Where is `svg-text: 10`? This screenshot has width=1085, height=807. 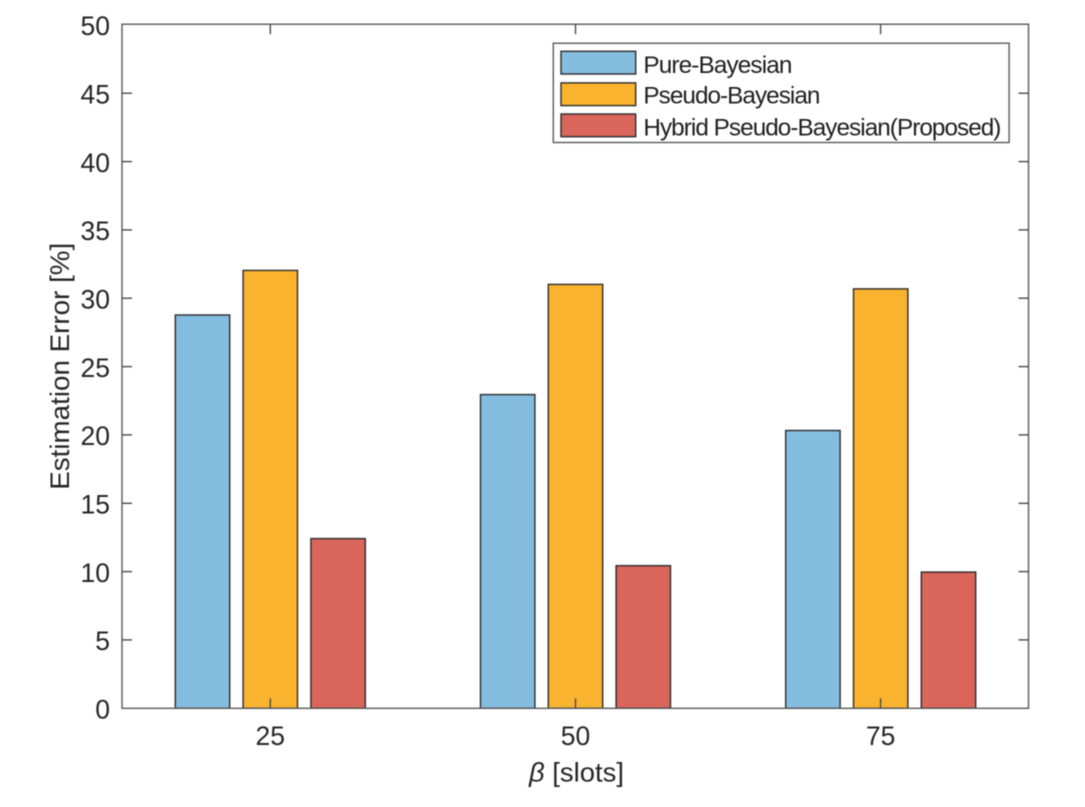 svg-text: 10 is located at coordinates (95, 573).